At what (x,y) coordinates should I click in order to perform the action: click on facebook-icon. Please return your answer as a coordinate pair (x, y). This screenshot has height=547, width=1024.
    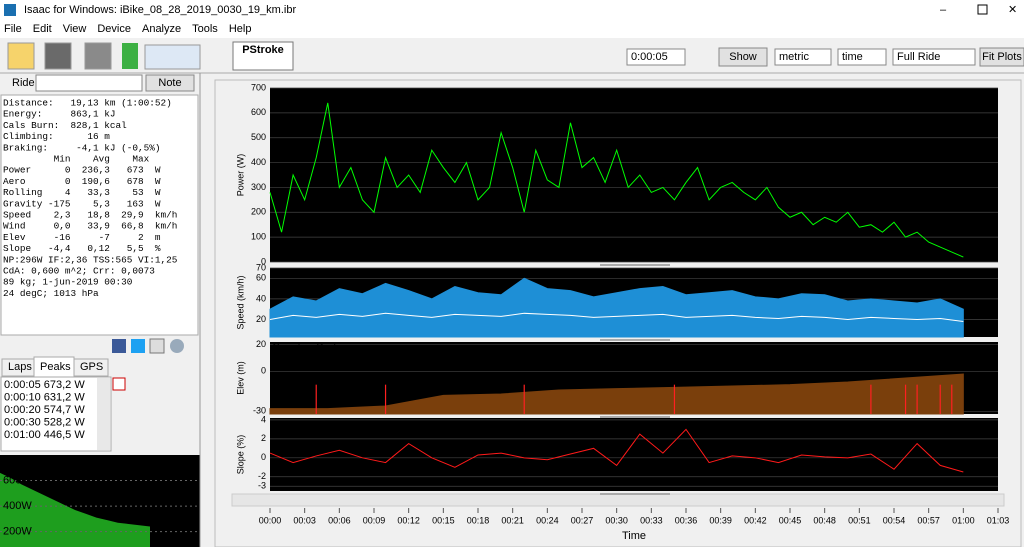
    Looking at the image, I should click on (119, 346).